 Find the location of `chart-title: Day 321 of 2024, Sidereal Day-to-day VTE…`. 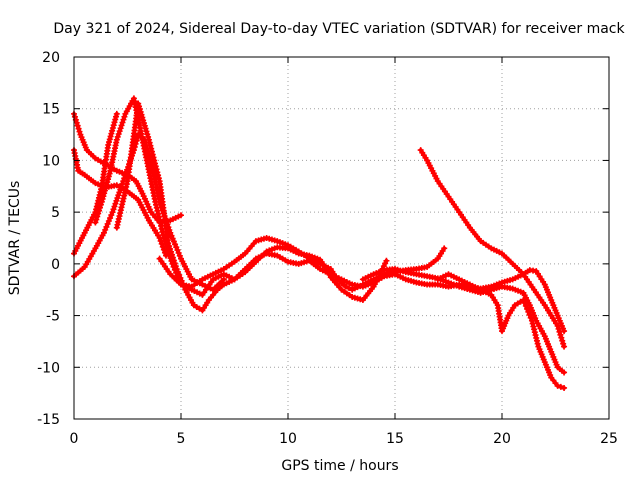

chart-title: Day 321 of 2024, Sidereal Day-to-day VTE… is located at coordinates (339, 29).